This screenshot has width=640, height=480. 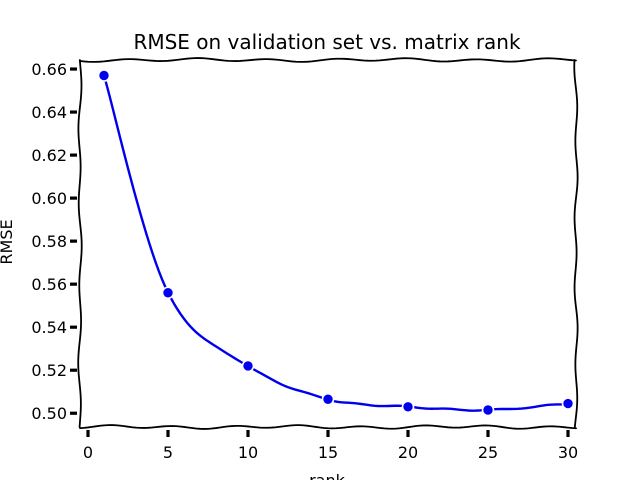 What do you see at coordinates (248, 452) in the screenshot?
I see `x-tick-label: 10` at bounding box center [248, 452].